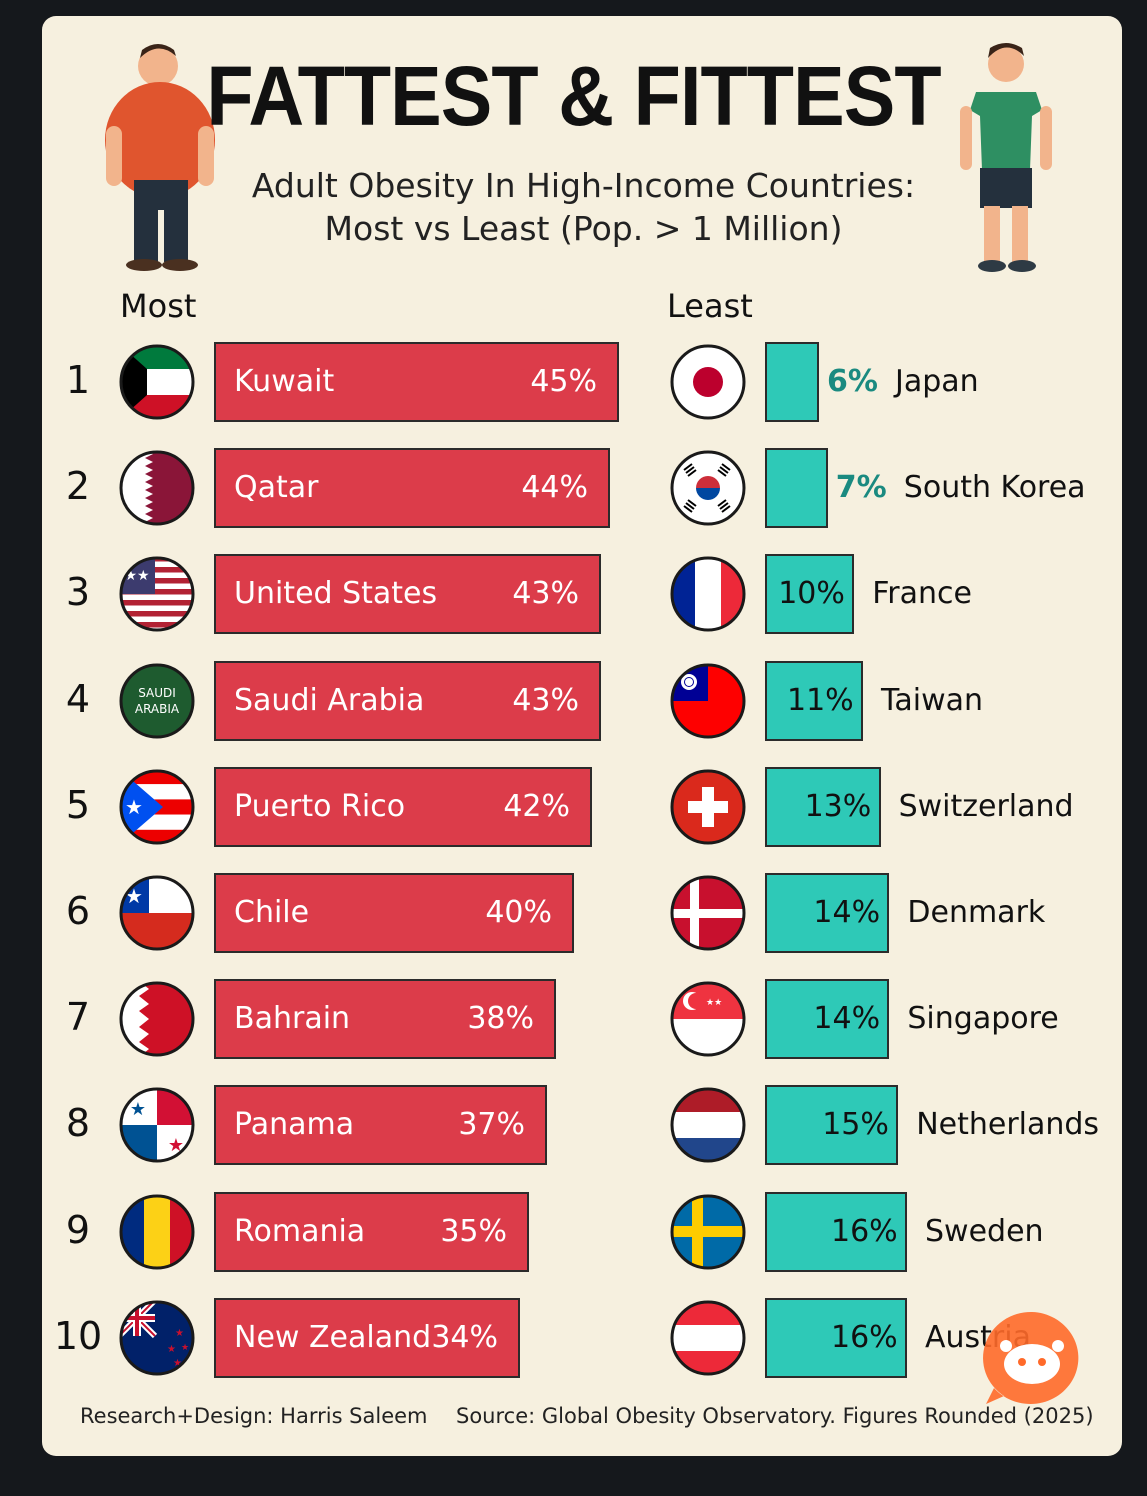  I want to click on rank-number: 4, so click(78, 698).